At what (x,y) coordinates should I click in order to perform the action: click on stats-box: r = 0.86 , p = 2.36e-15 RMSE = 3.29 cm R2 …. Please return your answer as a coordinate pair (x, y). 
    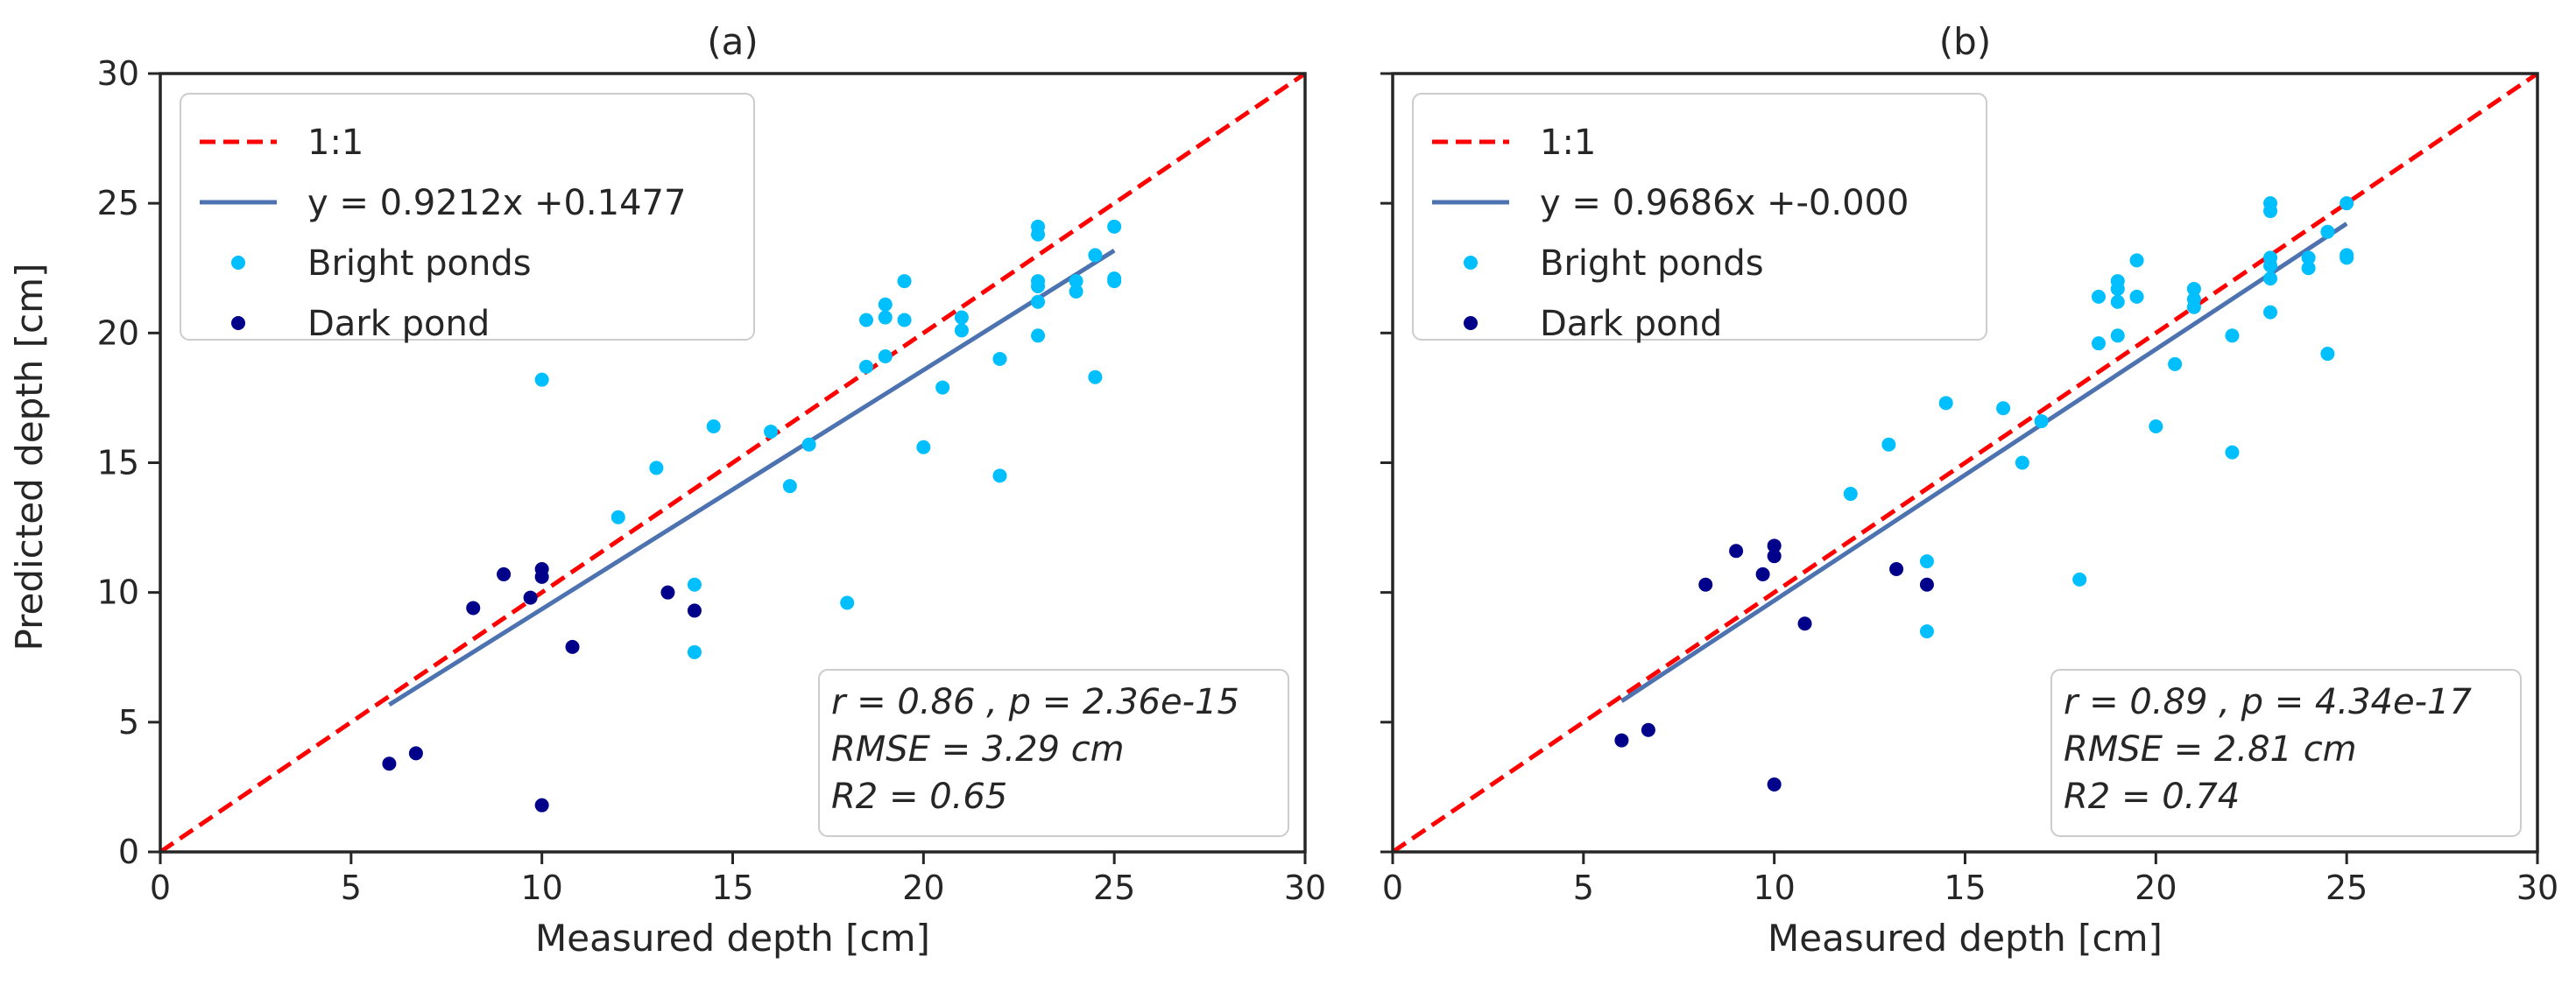
    Looking at the image, I should click on (1053, 753).